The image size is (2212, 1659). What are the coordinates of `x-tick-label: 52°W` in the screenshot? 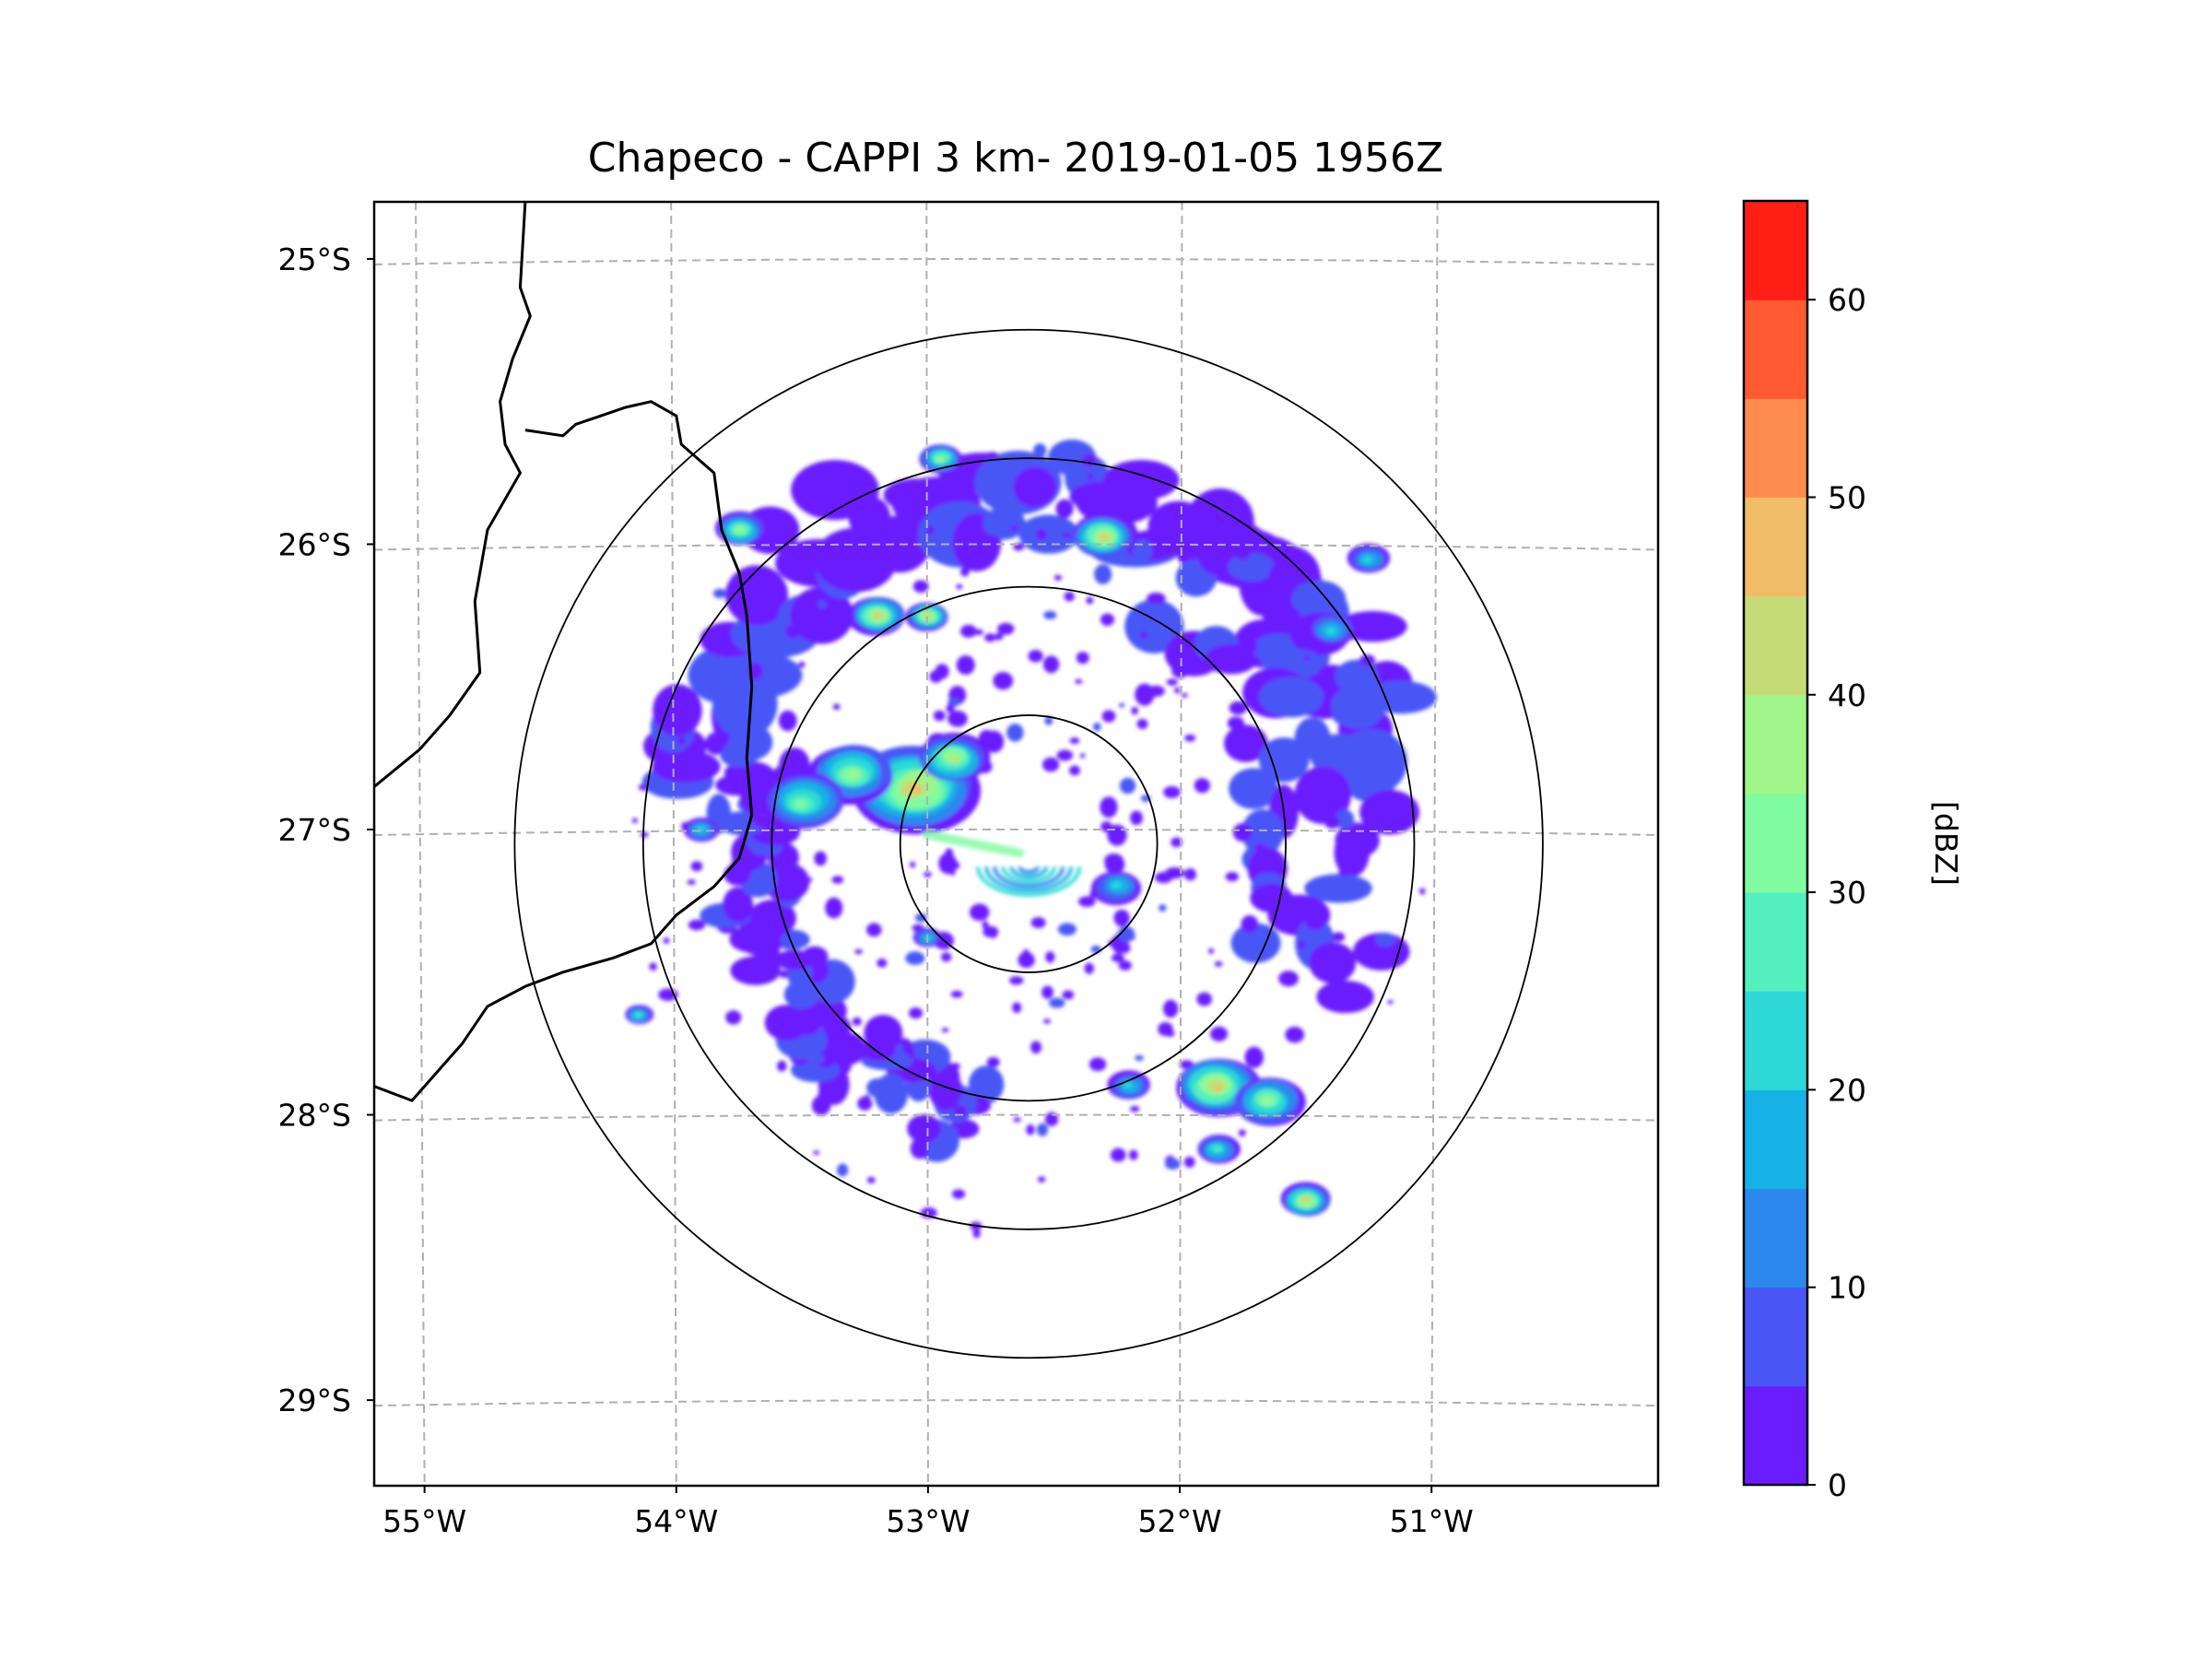 It's located at (1179, 1521).